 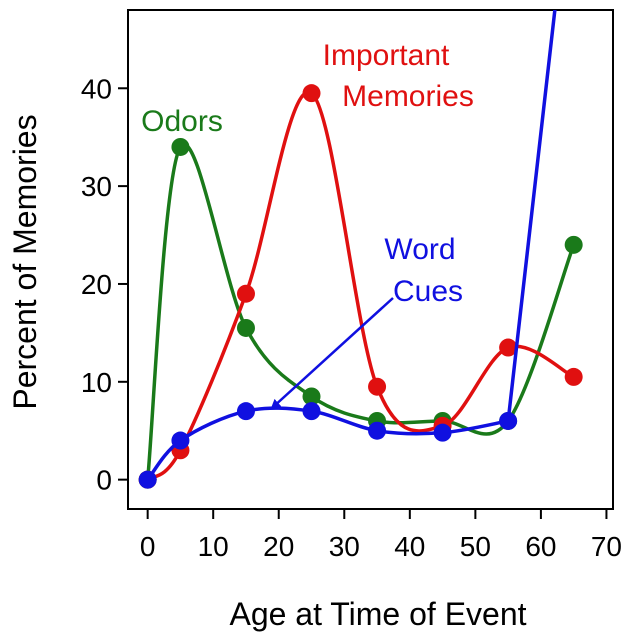 I want to click on y-tick-label-40: 40, so click(x=96, y=88).